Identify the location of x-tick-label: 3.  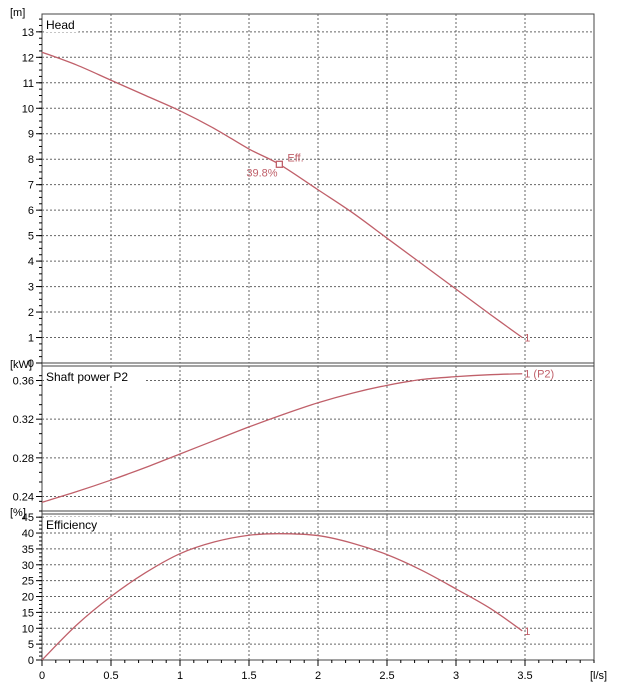
(456, 676).